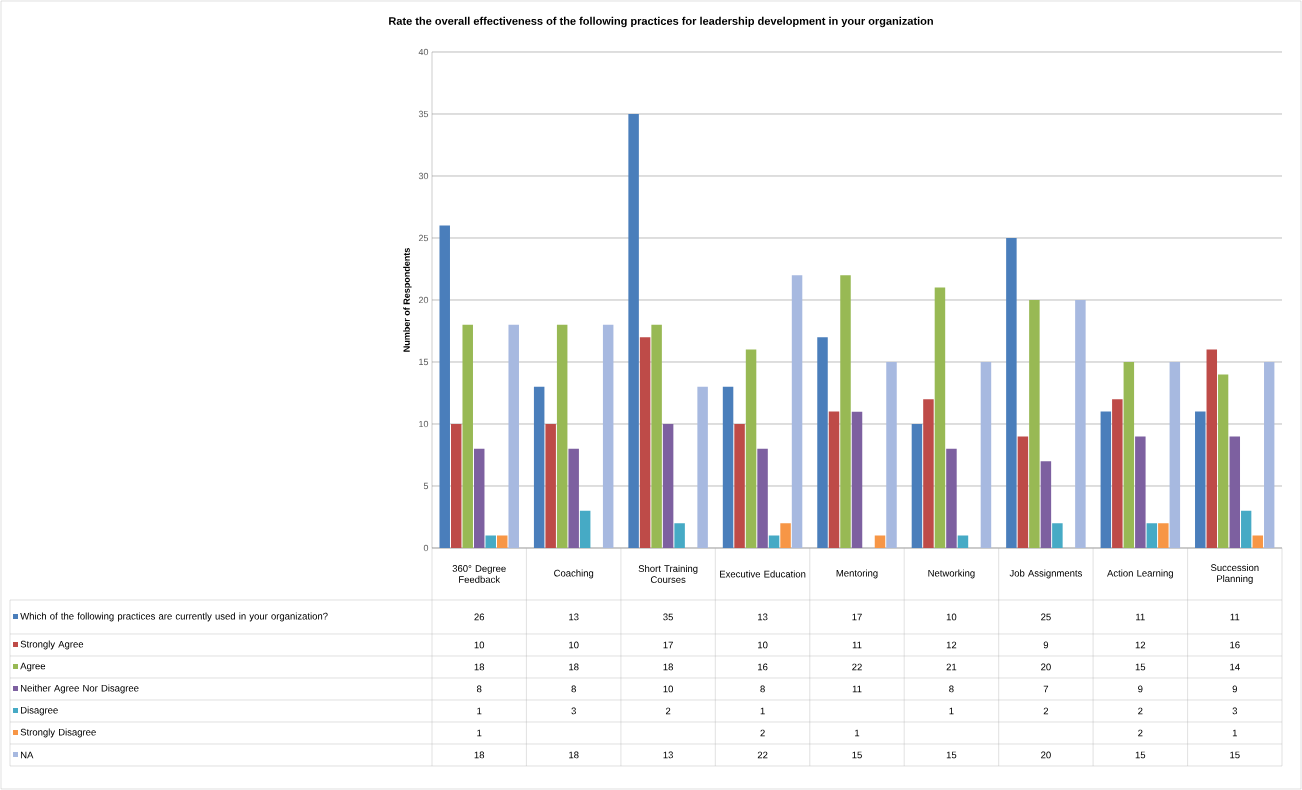 This screenshot has width=1302, height=790. Describe the element at coordinates (1235, 667) in the screenshot. I see `data-label: 14` at that location.